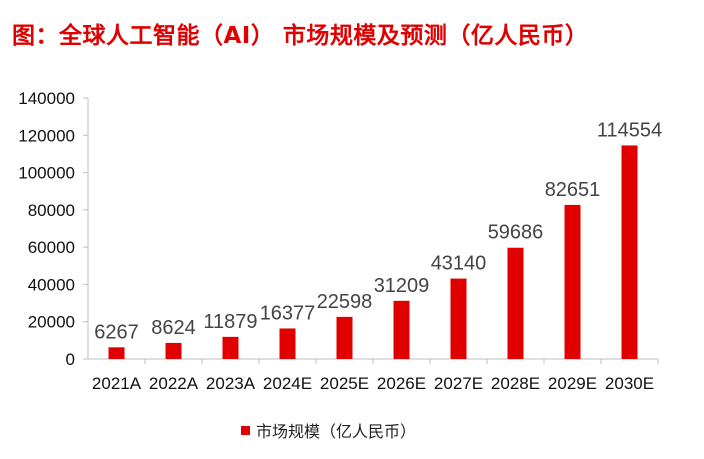 The image size is (704, 459). Describe the element at coordinates (231, 383) in the screenshot. I see `x-tick-label: 2023A` at that location.